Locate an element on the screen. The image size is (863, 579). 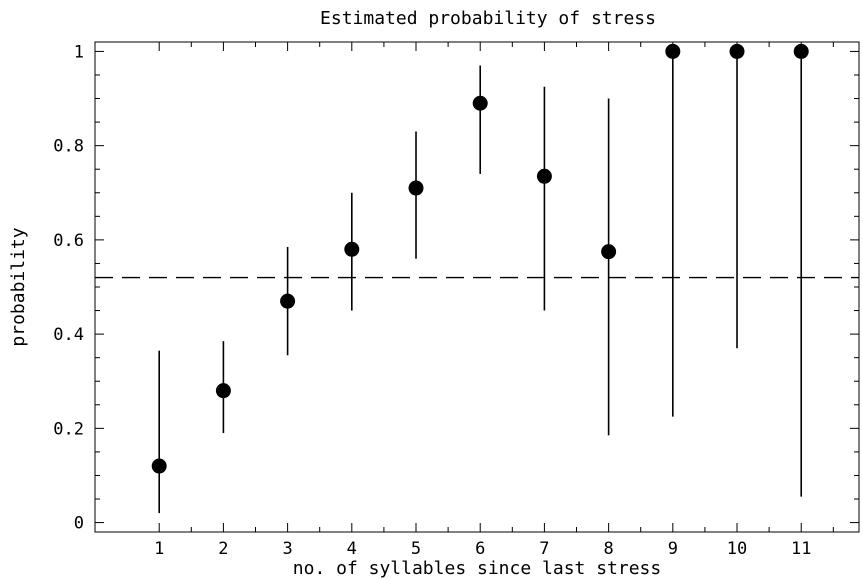
x-tick-label: 3 is located at coordinates (287, 549).